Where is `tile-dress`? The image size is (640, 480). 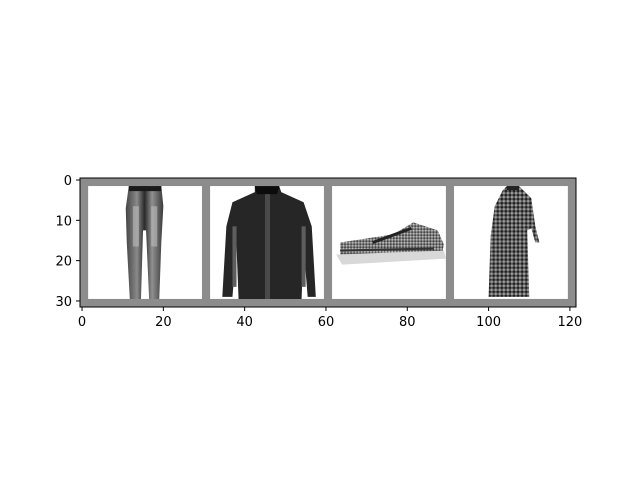 tile-dress is located at coordinates (511, 242).